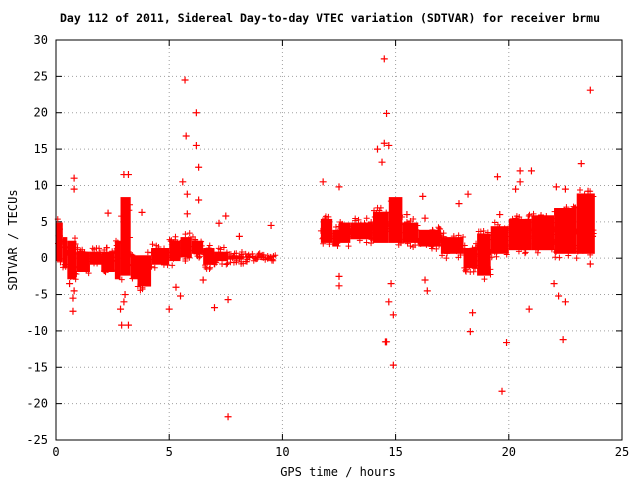 This screenshot has height=480, width=640. Describe the element at coordinates (395, 452) in the screenshot. I see `x-tick-label: 15` at that location.